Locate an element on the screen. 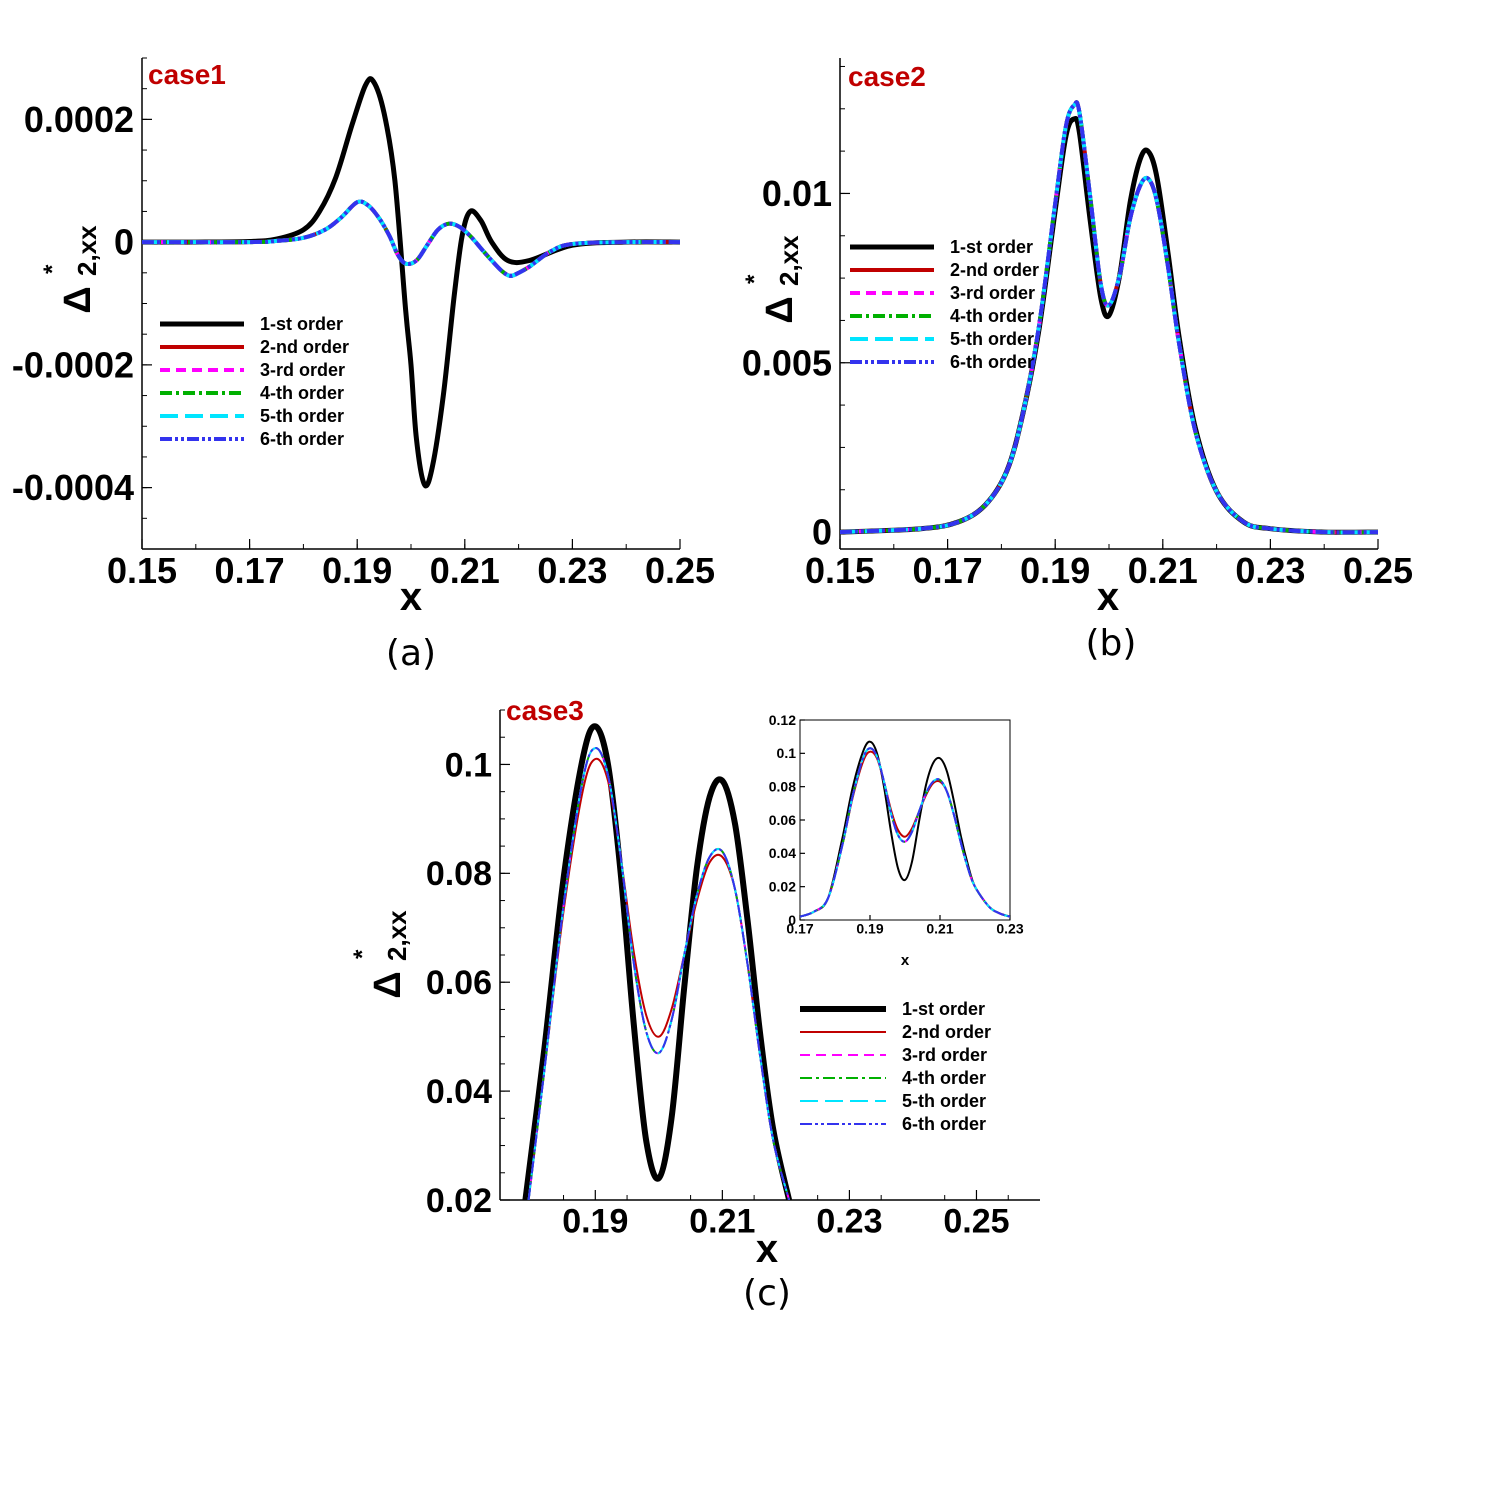  panel-label: (c) is located at coordinates (767, 1293).